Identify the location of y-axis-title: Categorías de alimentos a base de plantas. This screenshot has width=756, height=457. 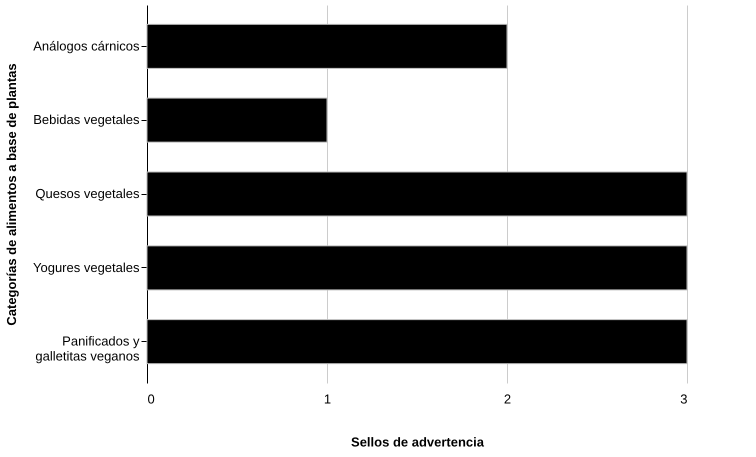
(12, 194).